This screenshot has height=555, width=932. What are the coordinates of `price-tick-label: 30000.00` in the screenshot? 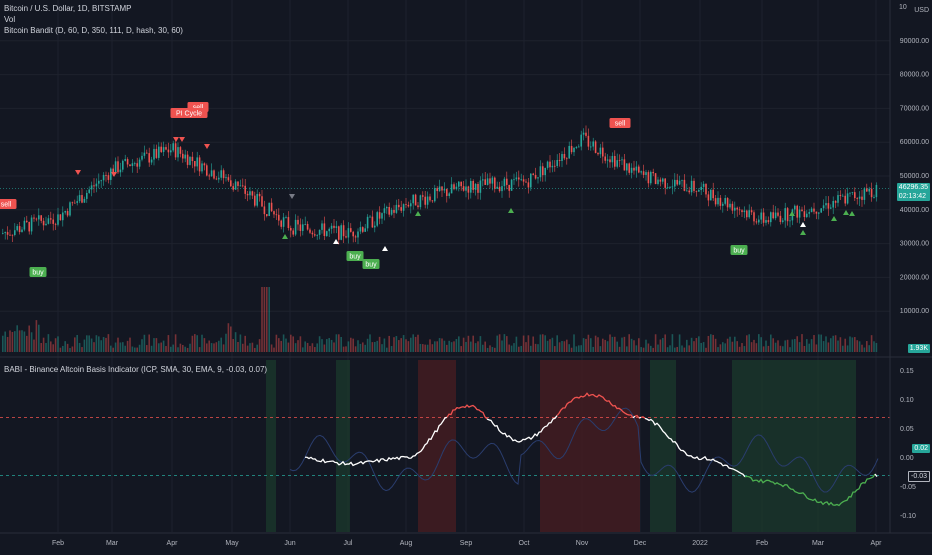 It's located at (914, 244).